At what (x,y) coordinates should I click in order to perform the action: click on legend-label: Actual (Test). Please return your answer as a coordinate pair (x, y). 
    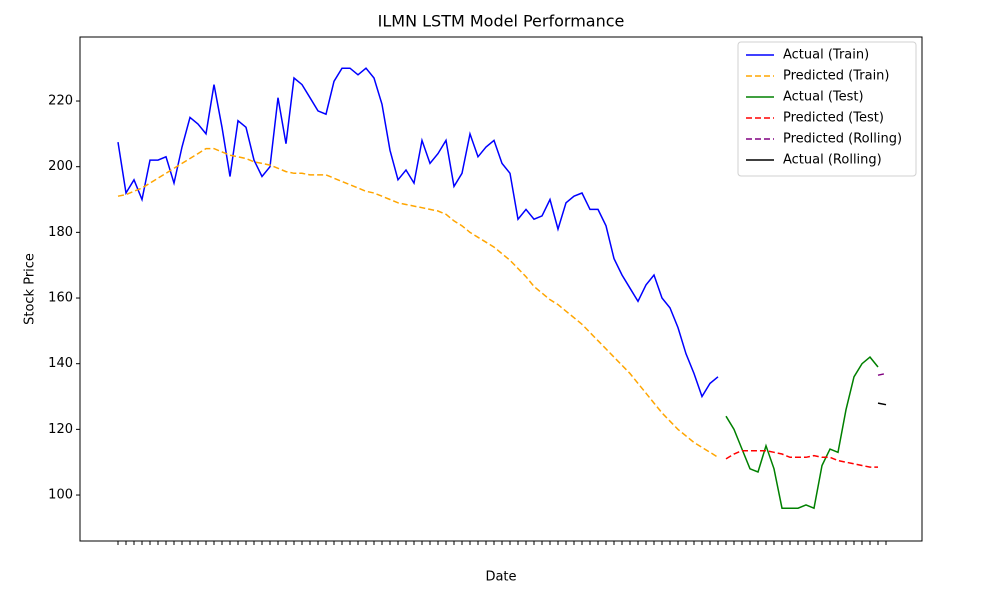
    Looking at the image, I should click on (823, 97).